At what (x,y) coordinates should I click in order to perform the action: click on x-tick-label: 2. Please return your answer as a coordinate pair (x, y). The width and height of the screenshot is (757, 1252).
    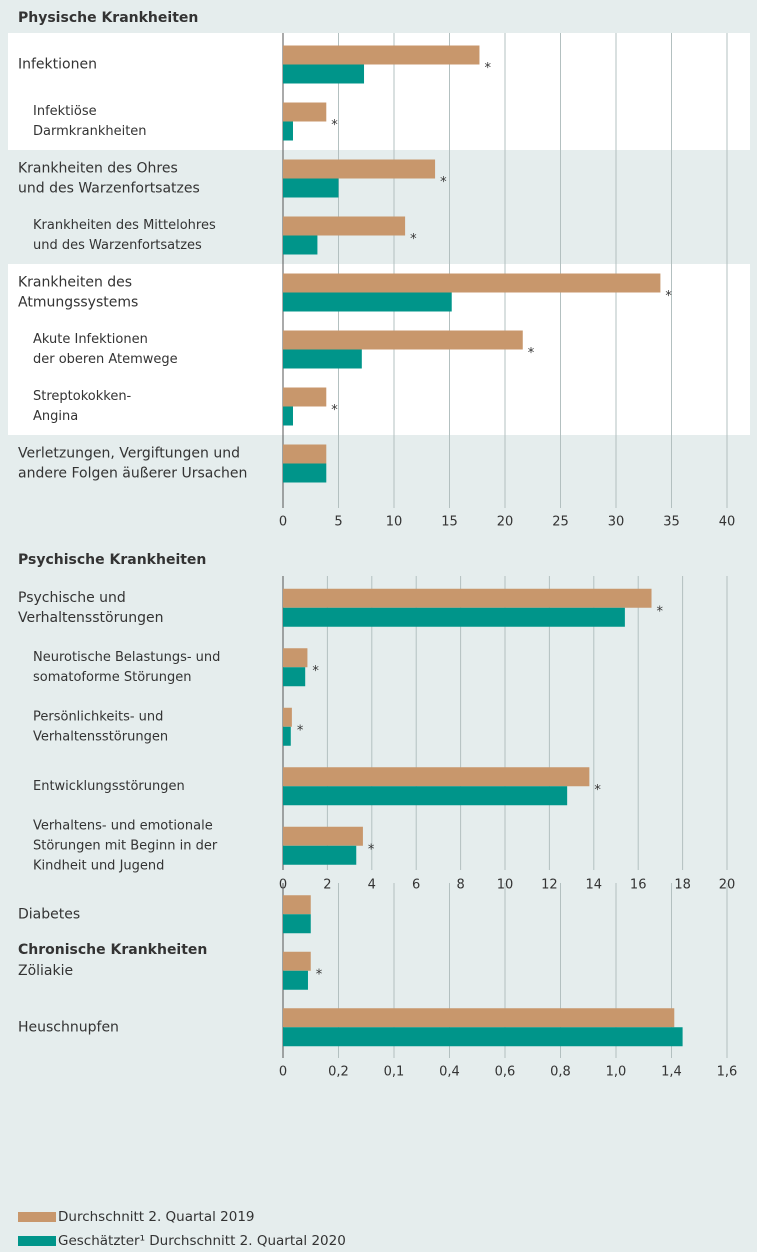
    Looking at the image, I should click on (327, 885).